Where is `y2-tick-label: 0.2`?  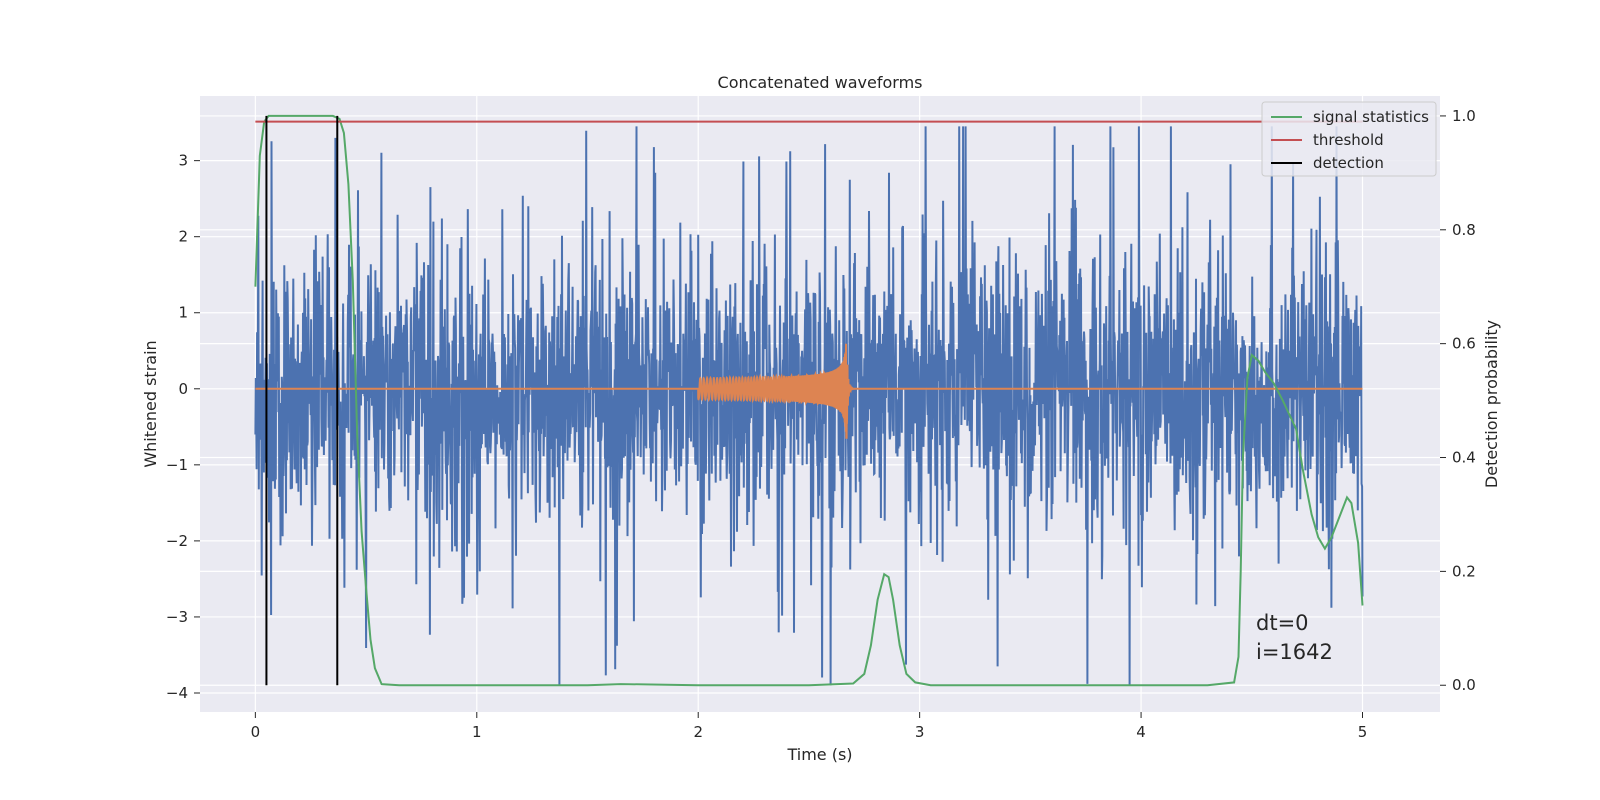
y2-tick-label: 0.2 is located at coordinates (1464, 571).